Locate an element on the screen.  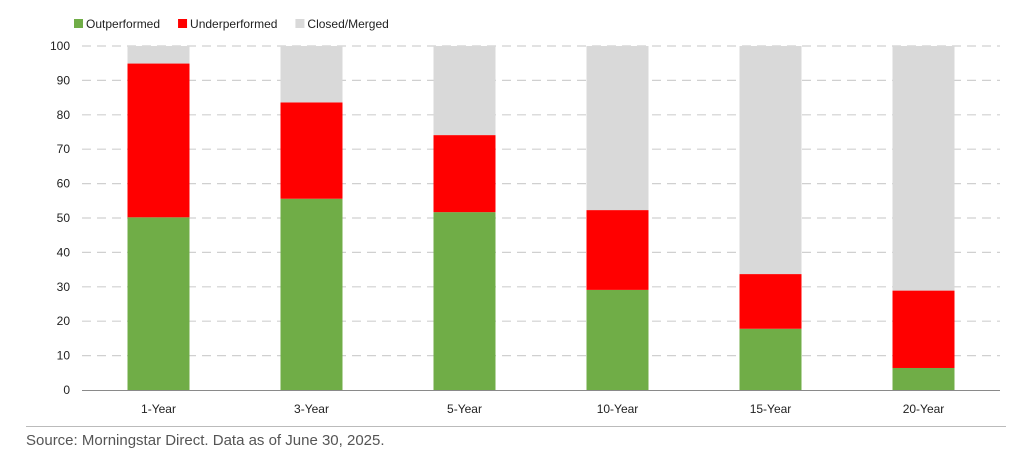
y-tick-0: 0 is located at coordinates (66, 390).